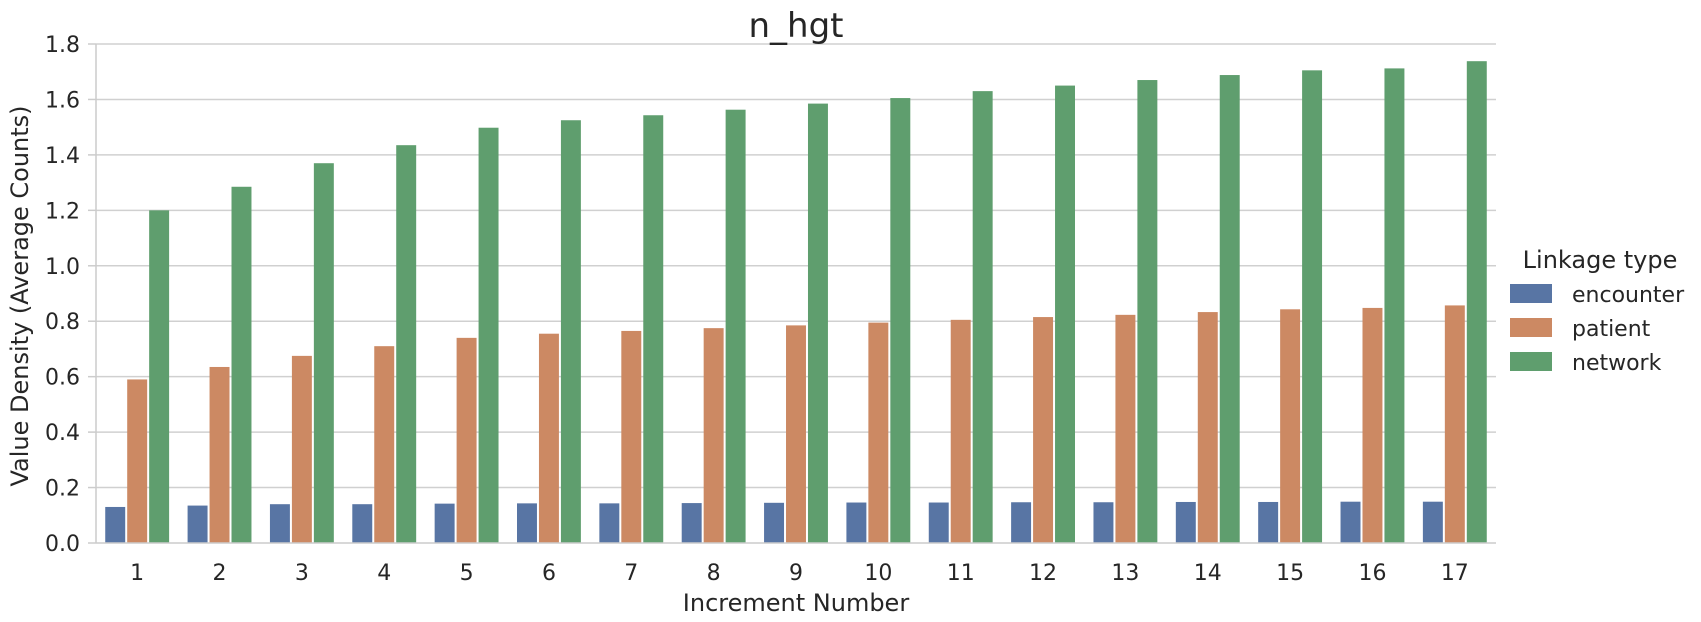  What do you see at coordinates (62, 378) in the screenshot?
I see `y-tick-label: 0.6` at bounding box center [62, 378].